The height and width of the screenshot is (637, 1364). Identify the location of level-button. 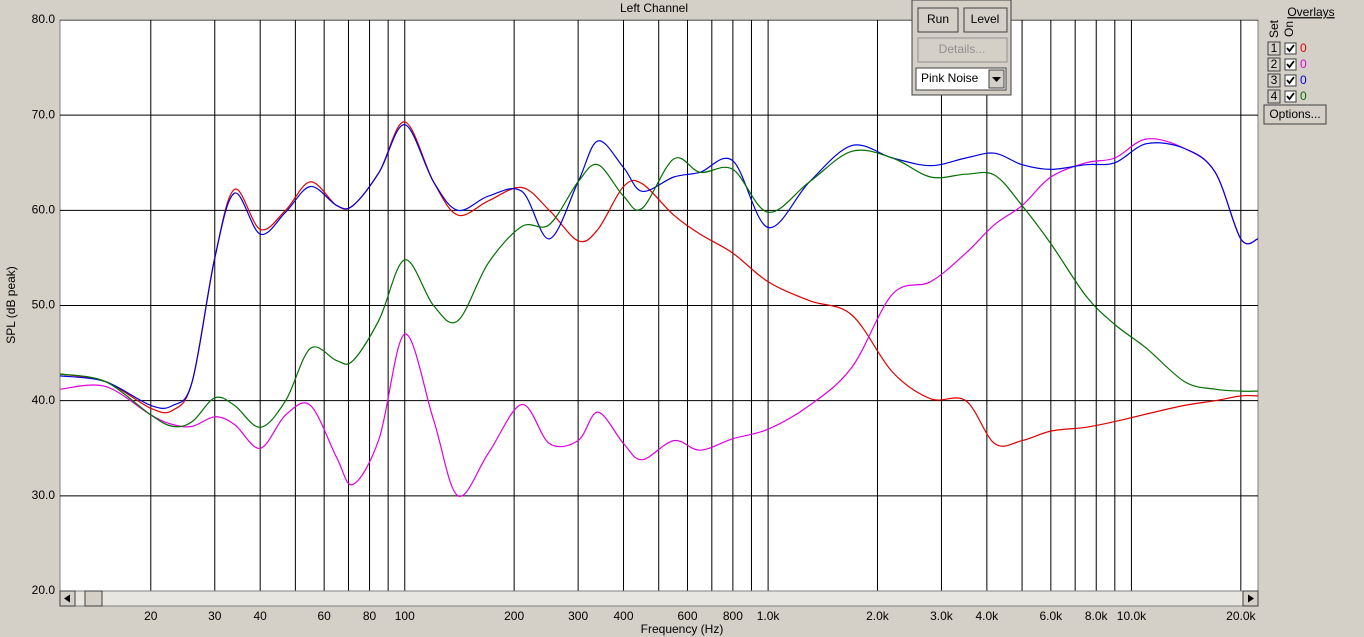
(985, 20).